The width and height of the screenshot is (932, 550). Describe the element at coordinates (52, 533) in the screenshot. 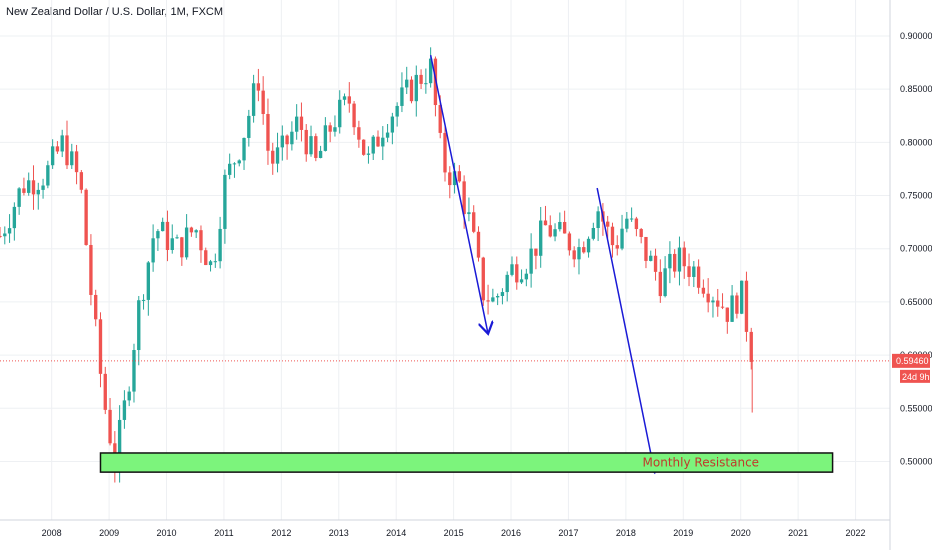

I see `x-tick-label: 2008` at that location.